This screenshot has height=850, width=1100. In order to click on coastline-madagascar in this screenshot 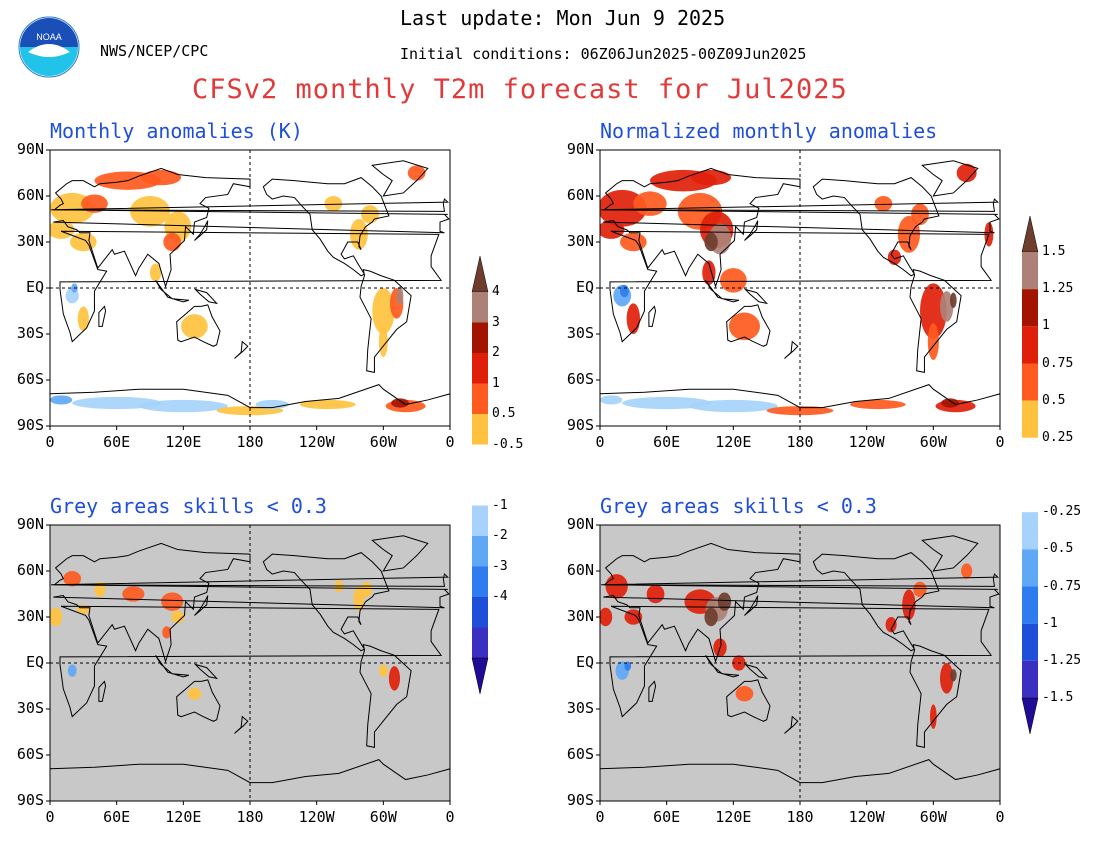, I will do `click(102, 691)`.